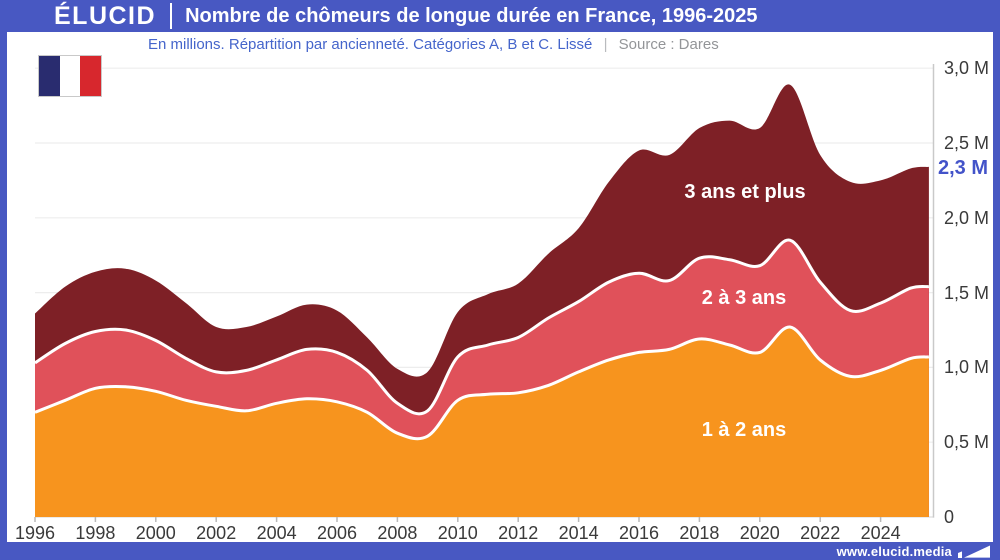  What do you see at coordinates (500, 551) in the screenshot?
I see `footer-bar: www.elucid.media` at bounding box center [500, 551].